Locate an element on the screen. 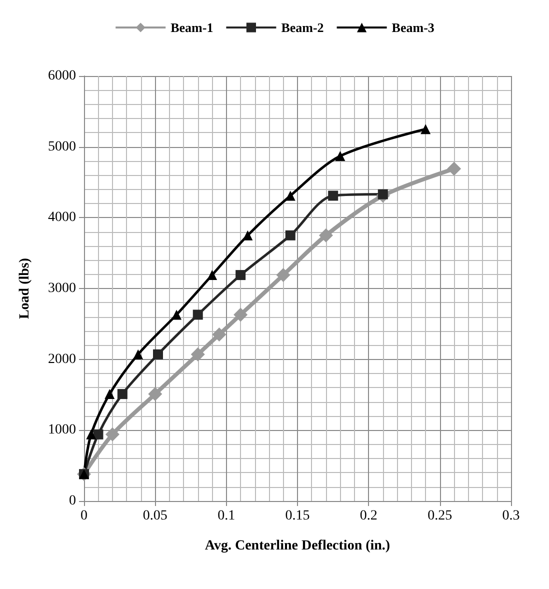 This screenshot has width=549, height=589. legend-label: Beam-3 is located at coordinates (413, 27).